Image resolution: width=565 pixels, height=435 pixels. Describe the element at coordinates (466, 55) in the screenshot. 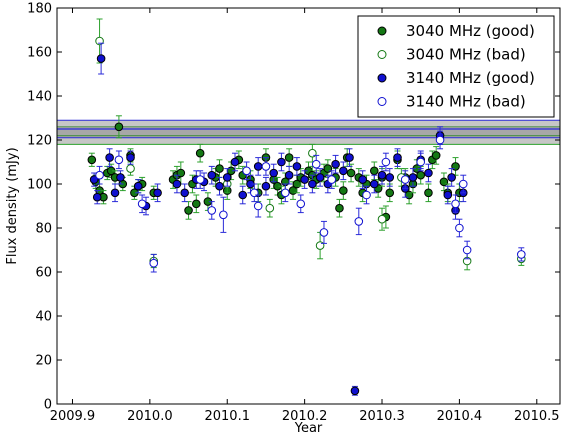

I see `legend-label: 3040 MHz (bad)` at that location.